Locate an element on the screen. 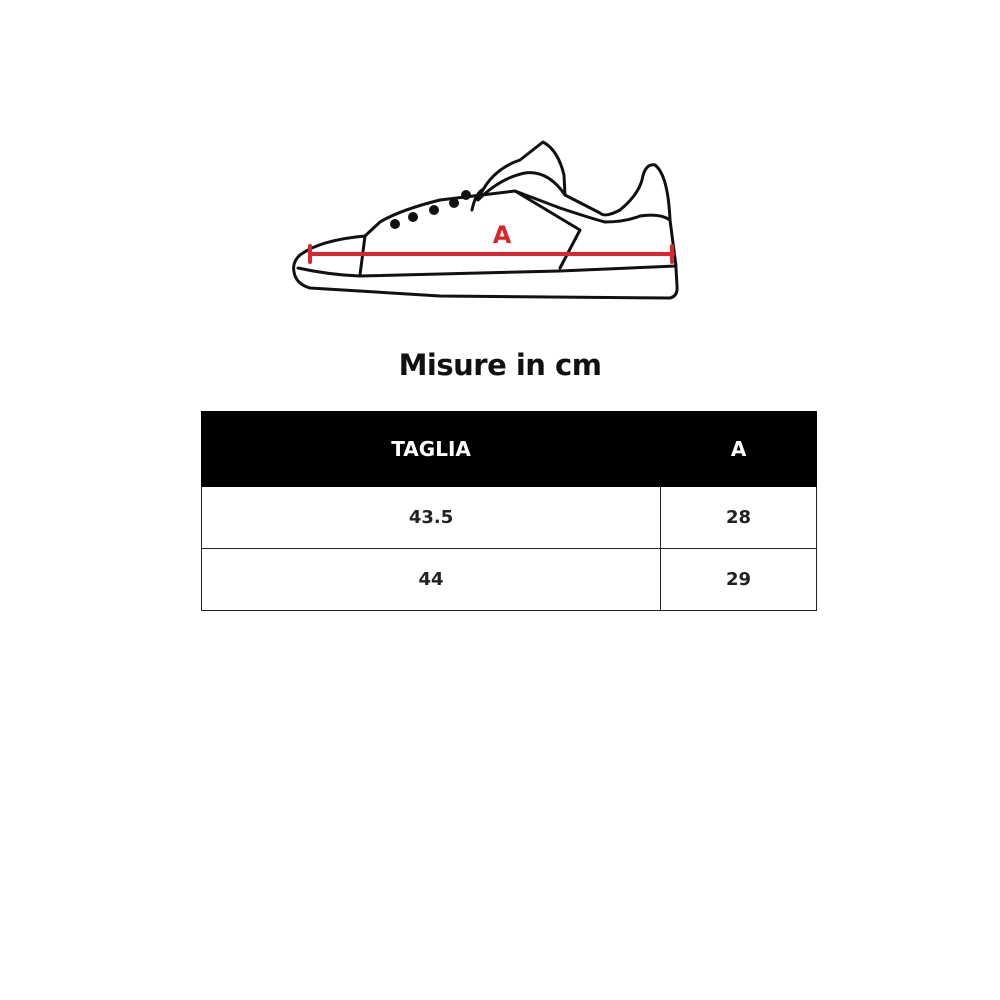 The height and width of the screenshot is (1000, 1000). measure-label-a: A is located at coordinates (502, 235).